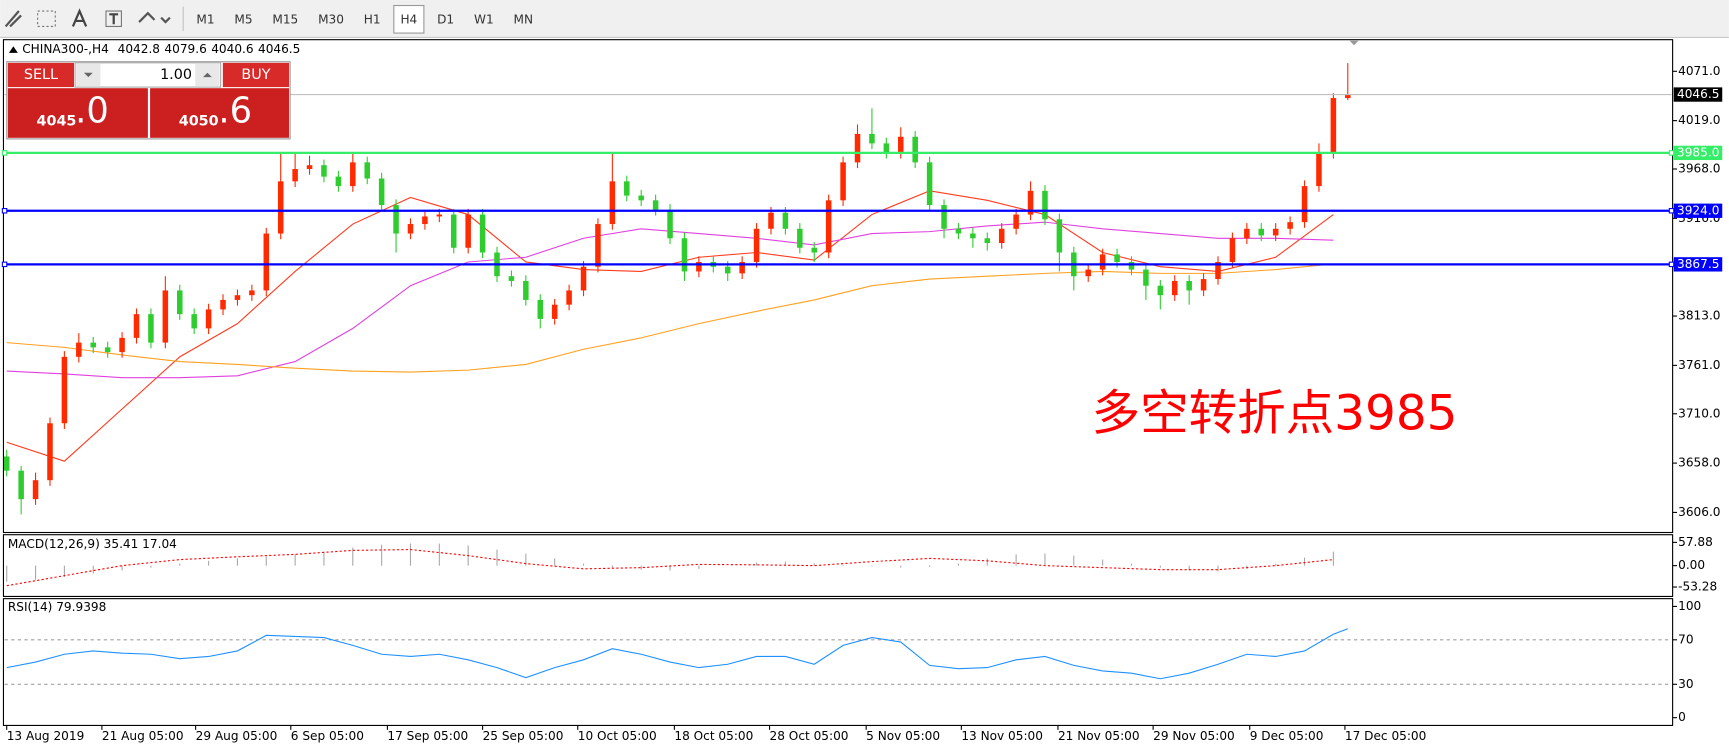  Describe the element at coordinates (1099, 736) in the screenshot. I see `x-tick-label: 21 Nov 05:00` at that location.